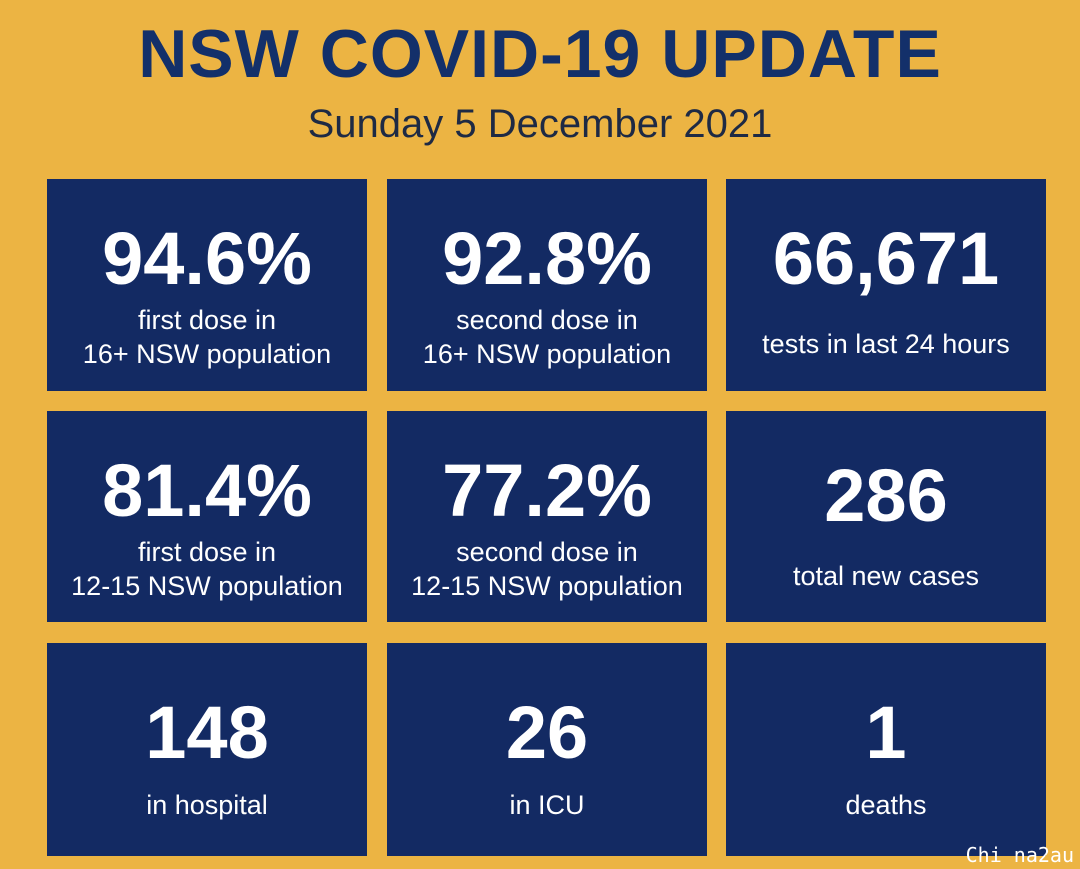 The image size is (1080, 869). I want to click on stat-tile-hospital: 148 in hospital, so click(207, 749).